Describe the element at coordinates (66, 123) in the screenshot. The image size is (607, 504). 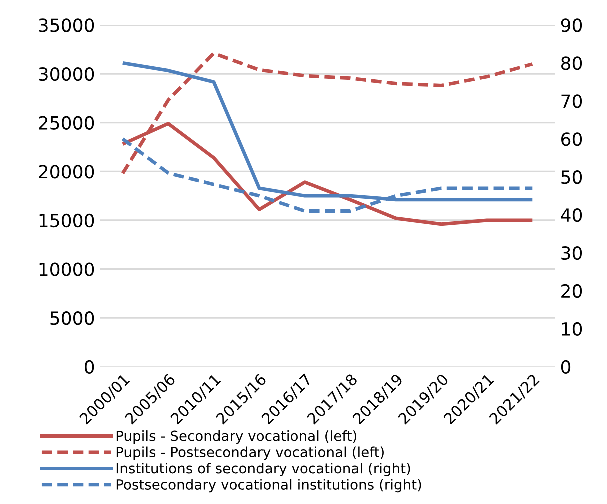
I see `y-tick-label: 25000` at that location.